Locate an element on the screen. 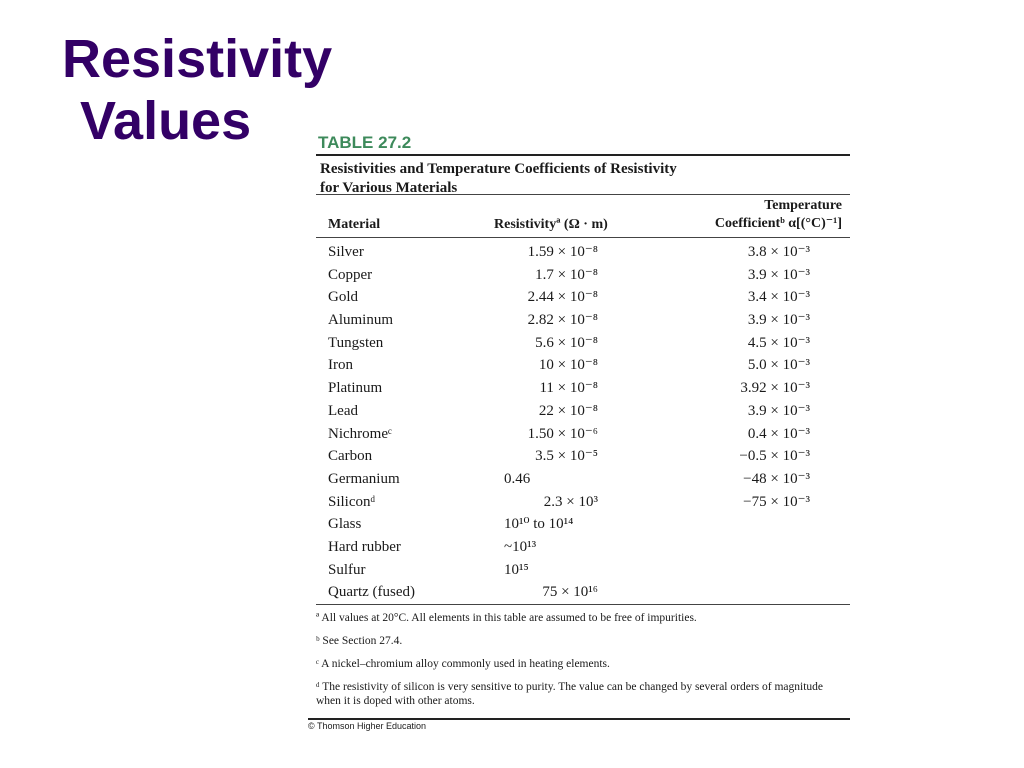 The width and height of the screenshot is (1024, 768). table-row: Gold 2.44 × 10⁻⁸ 3.4 × 10⁻³ is located at coordinates (583, 297).